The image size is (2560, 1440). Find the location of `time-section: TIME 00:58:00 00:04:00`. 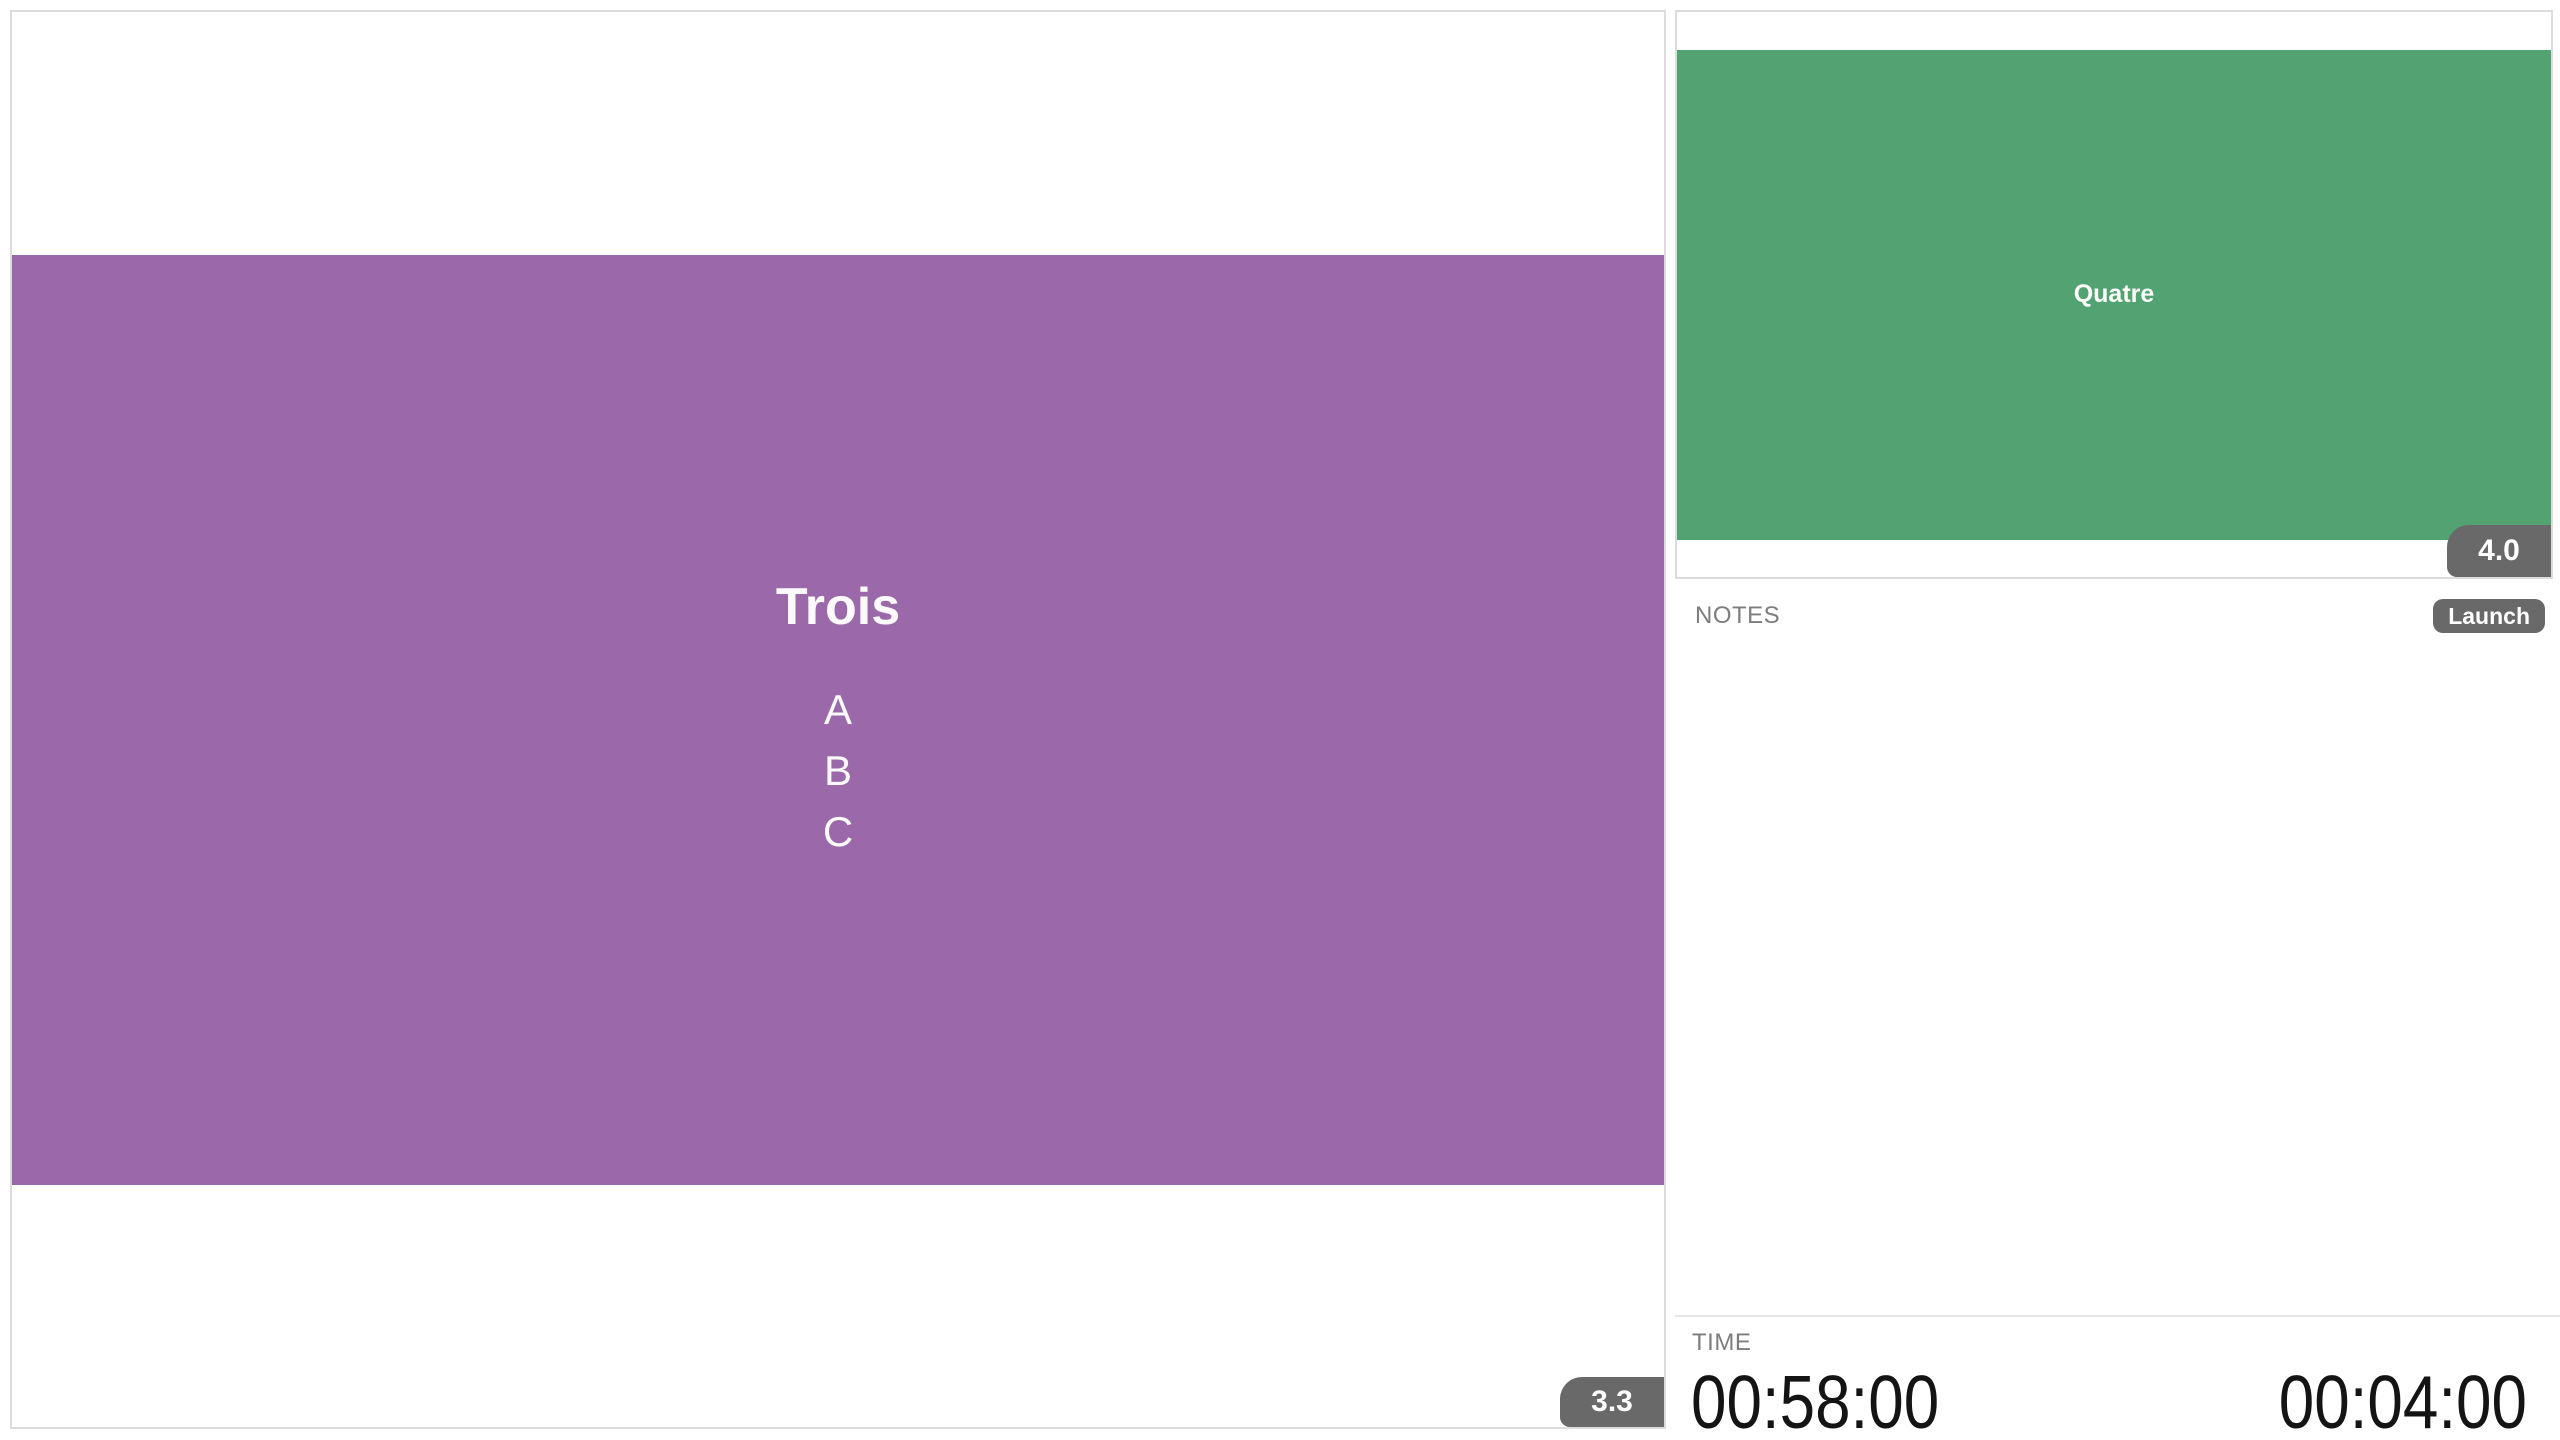

time-section: TIME 00:58:00 00:04:00 is located at coordinates (2117, 1377).